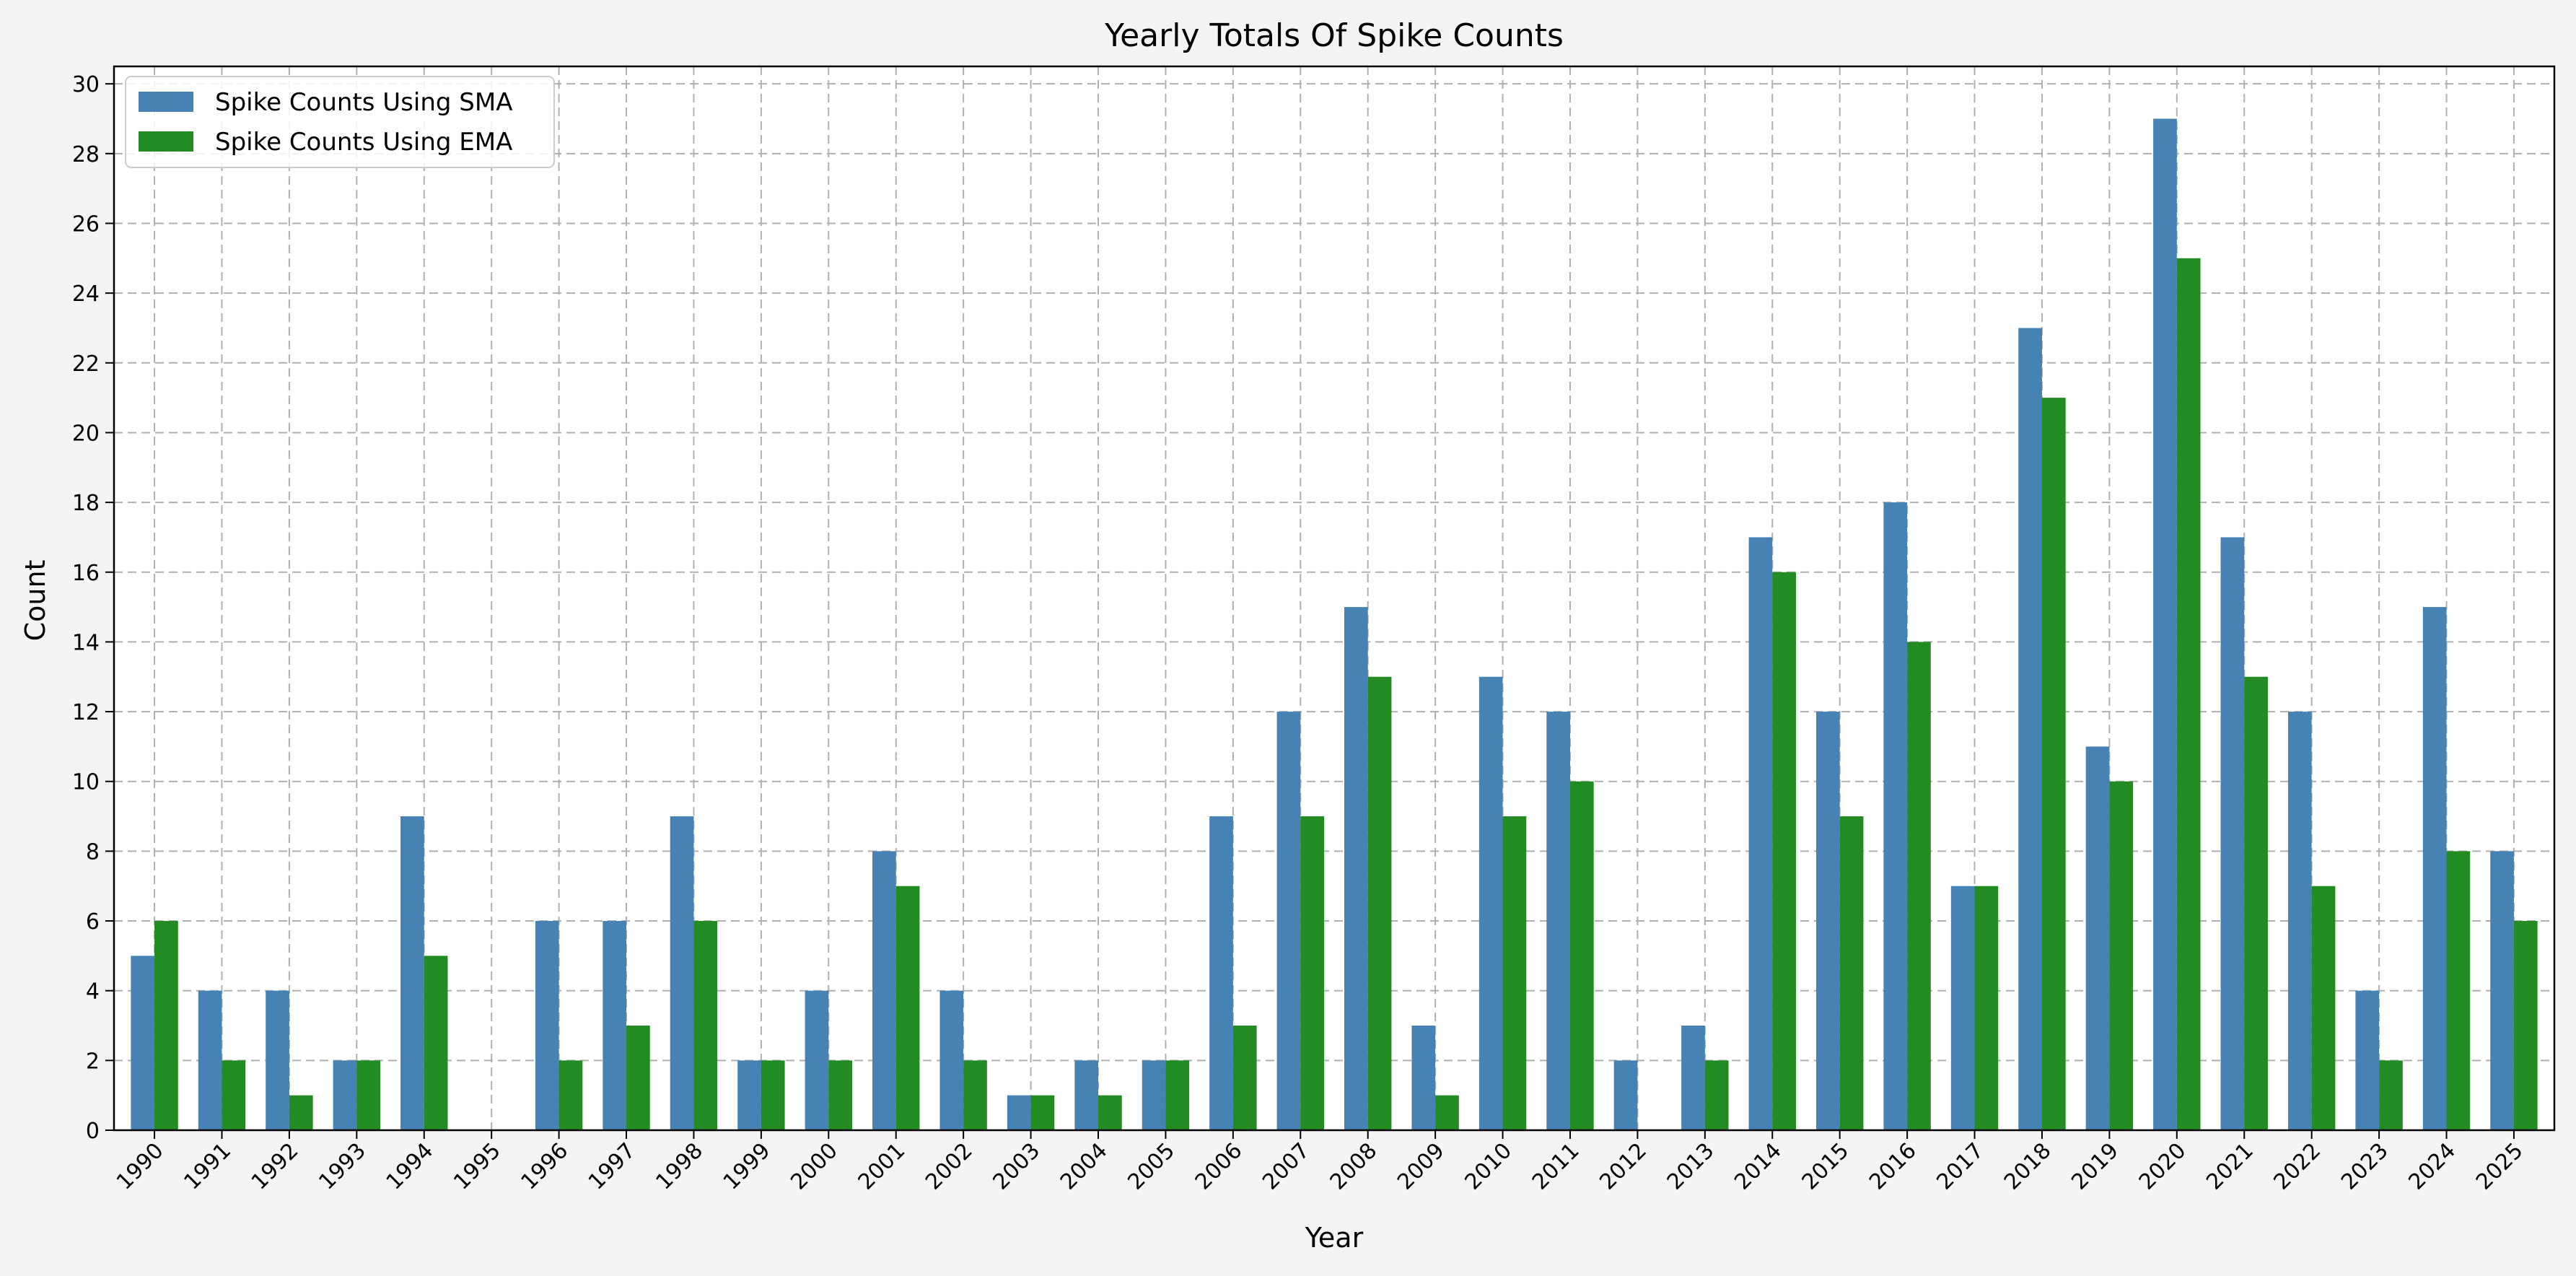 The width and height of the screenshot is (2576, 1276). Describe the element at coordinates (1042, 1112) in the screenshot. I see `bar-ema-2003` at that location.